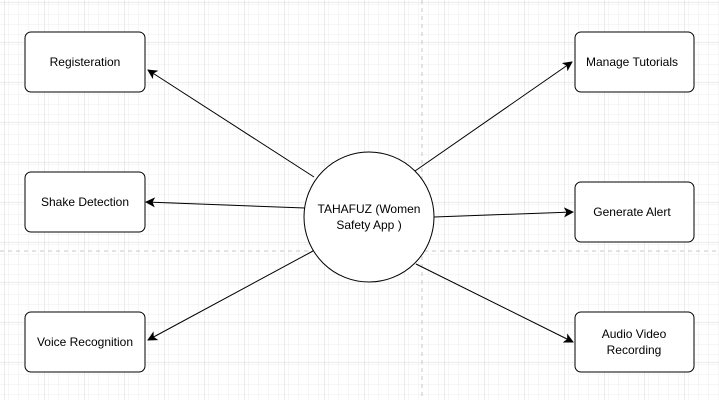  What do you see at coordinates (494, 303) in the screenshot?
I see `arrow-to-audio-video-recording` at bounding box center [494, 303].